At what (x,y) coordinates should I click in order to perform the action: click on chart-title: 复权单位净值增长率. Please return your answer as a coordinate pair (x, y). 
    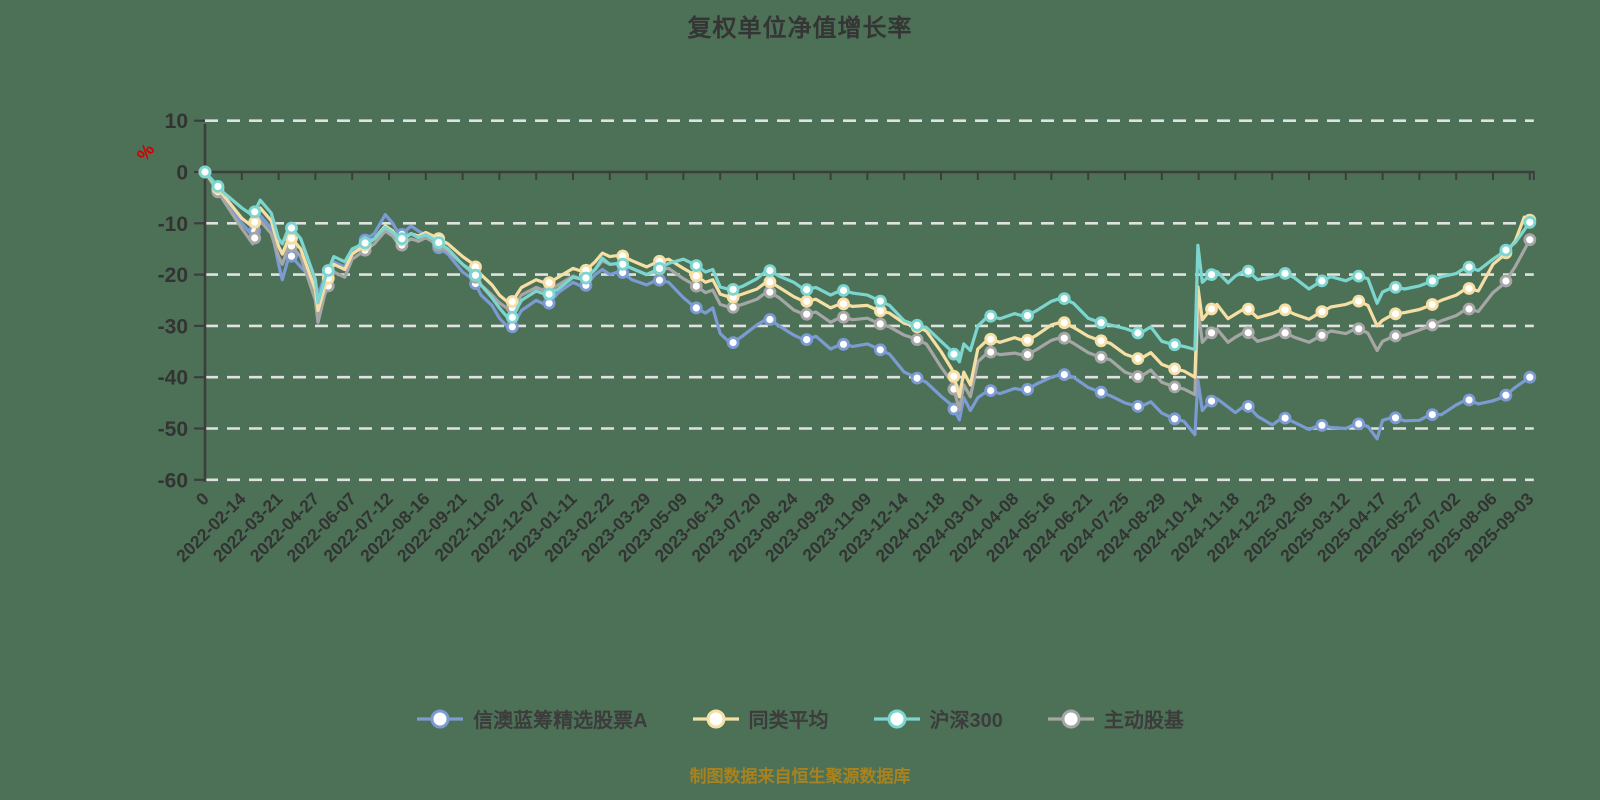
    Looking at the image, I should click on (800, 28).